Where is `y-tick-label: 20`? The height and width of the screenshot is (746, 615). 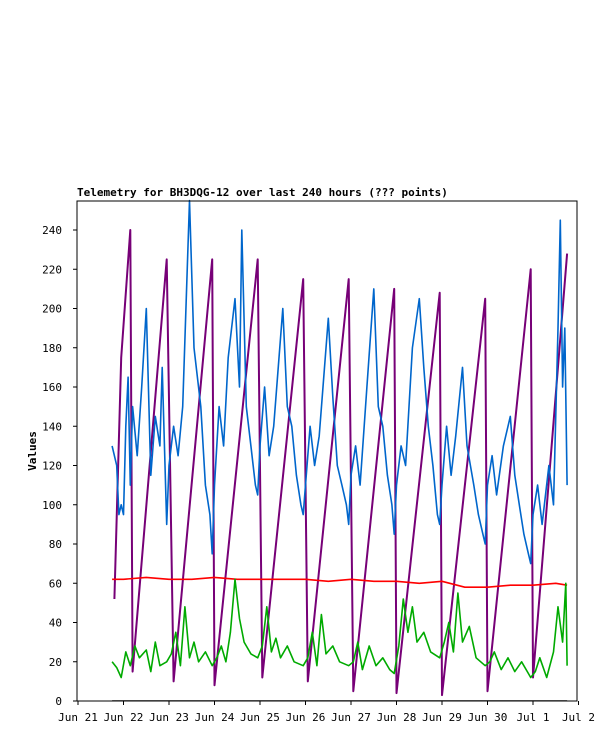
y-tick-label: 20 is located at coordinates (55, 662).